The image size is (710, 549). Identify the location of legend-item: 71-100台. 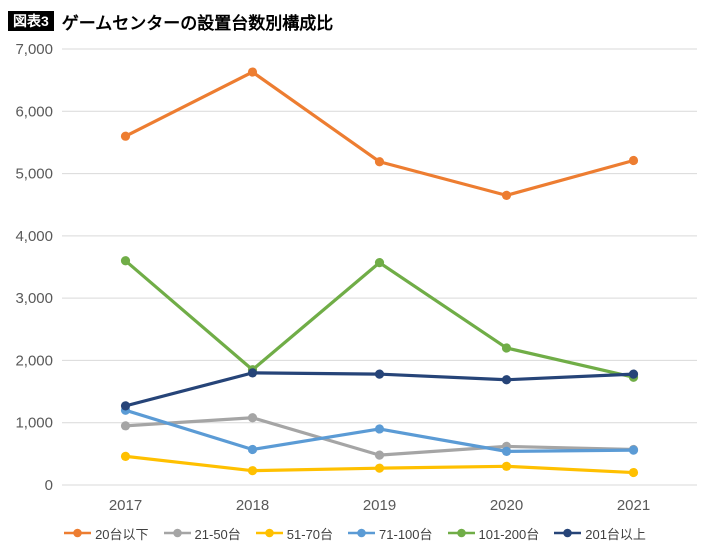
(390, 533).